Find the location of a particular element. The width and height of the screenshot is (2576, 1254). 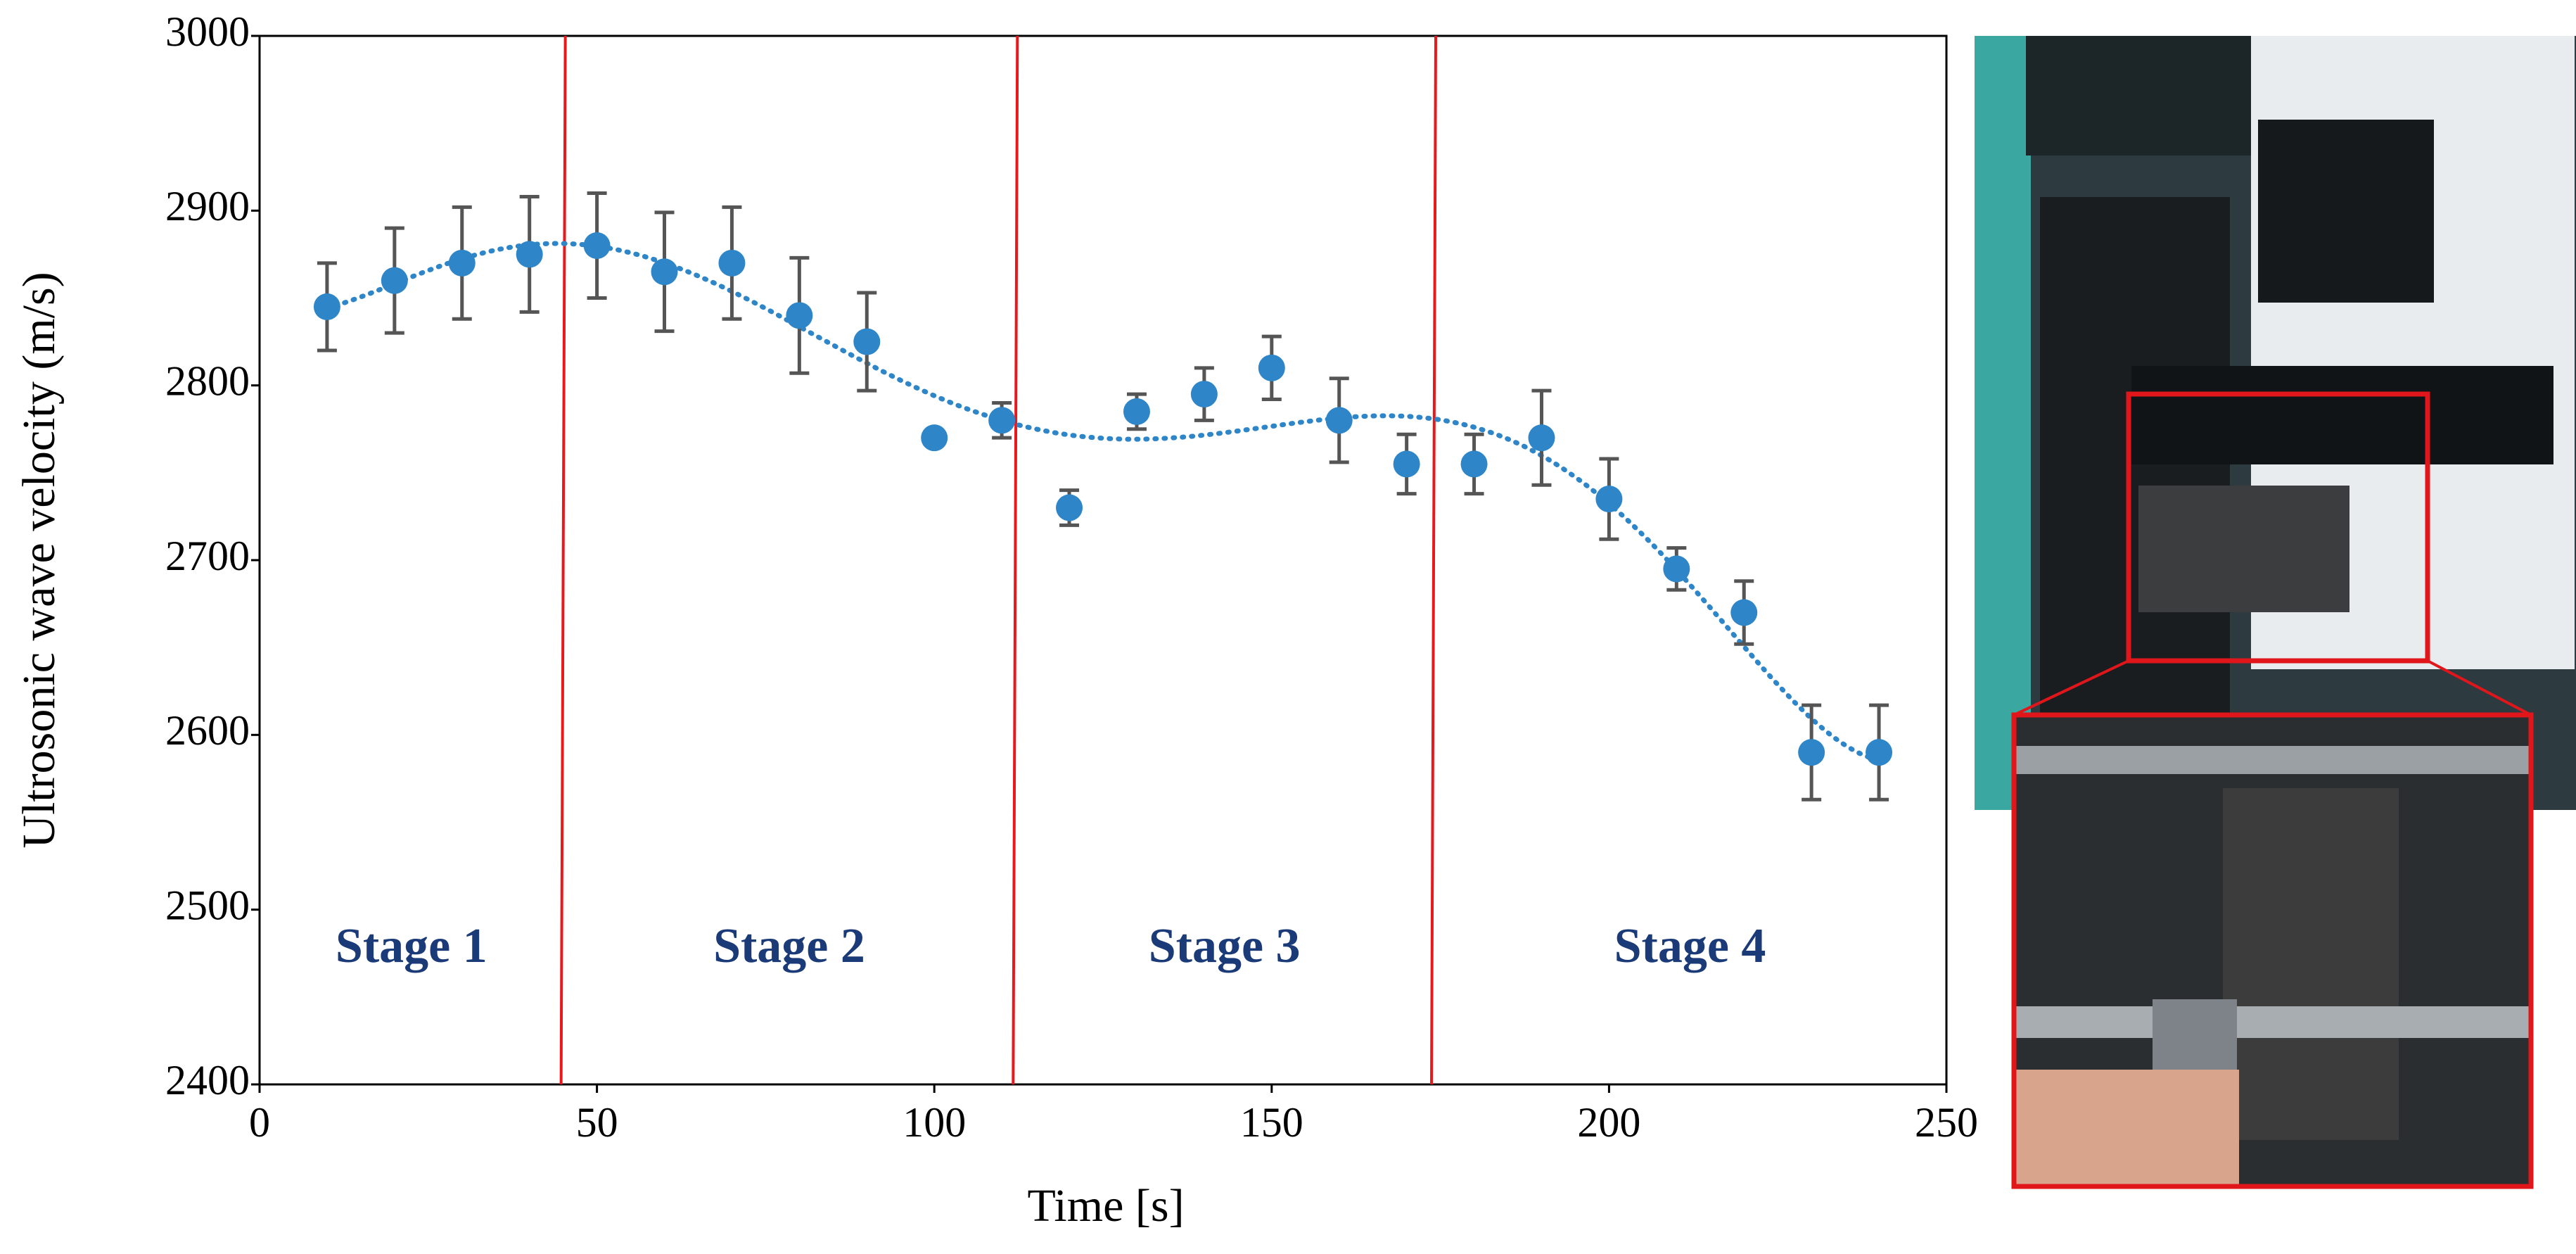

y-tick-label: 2700 is located at coordinates (207, 556).